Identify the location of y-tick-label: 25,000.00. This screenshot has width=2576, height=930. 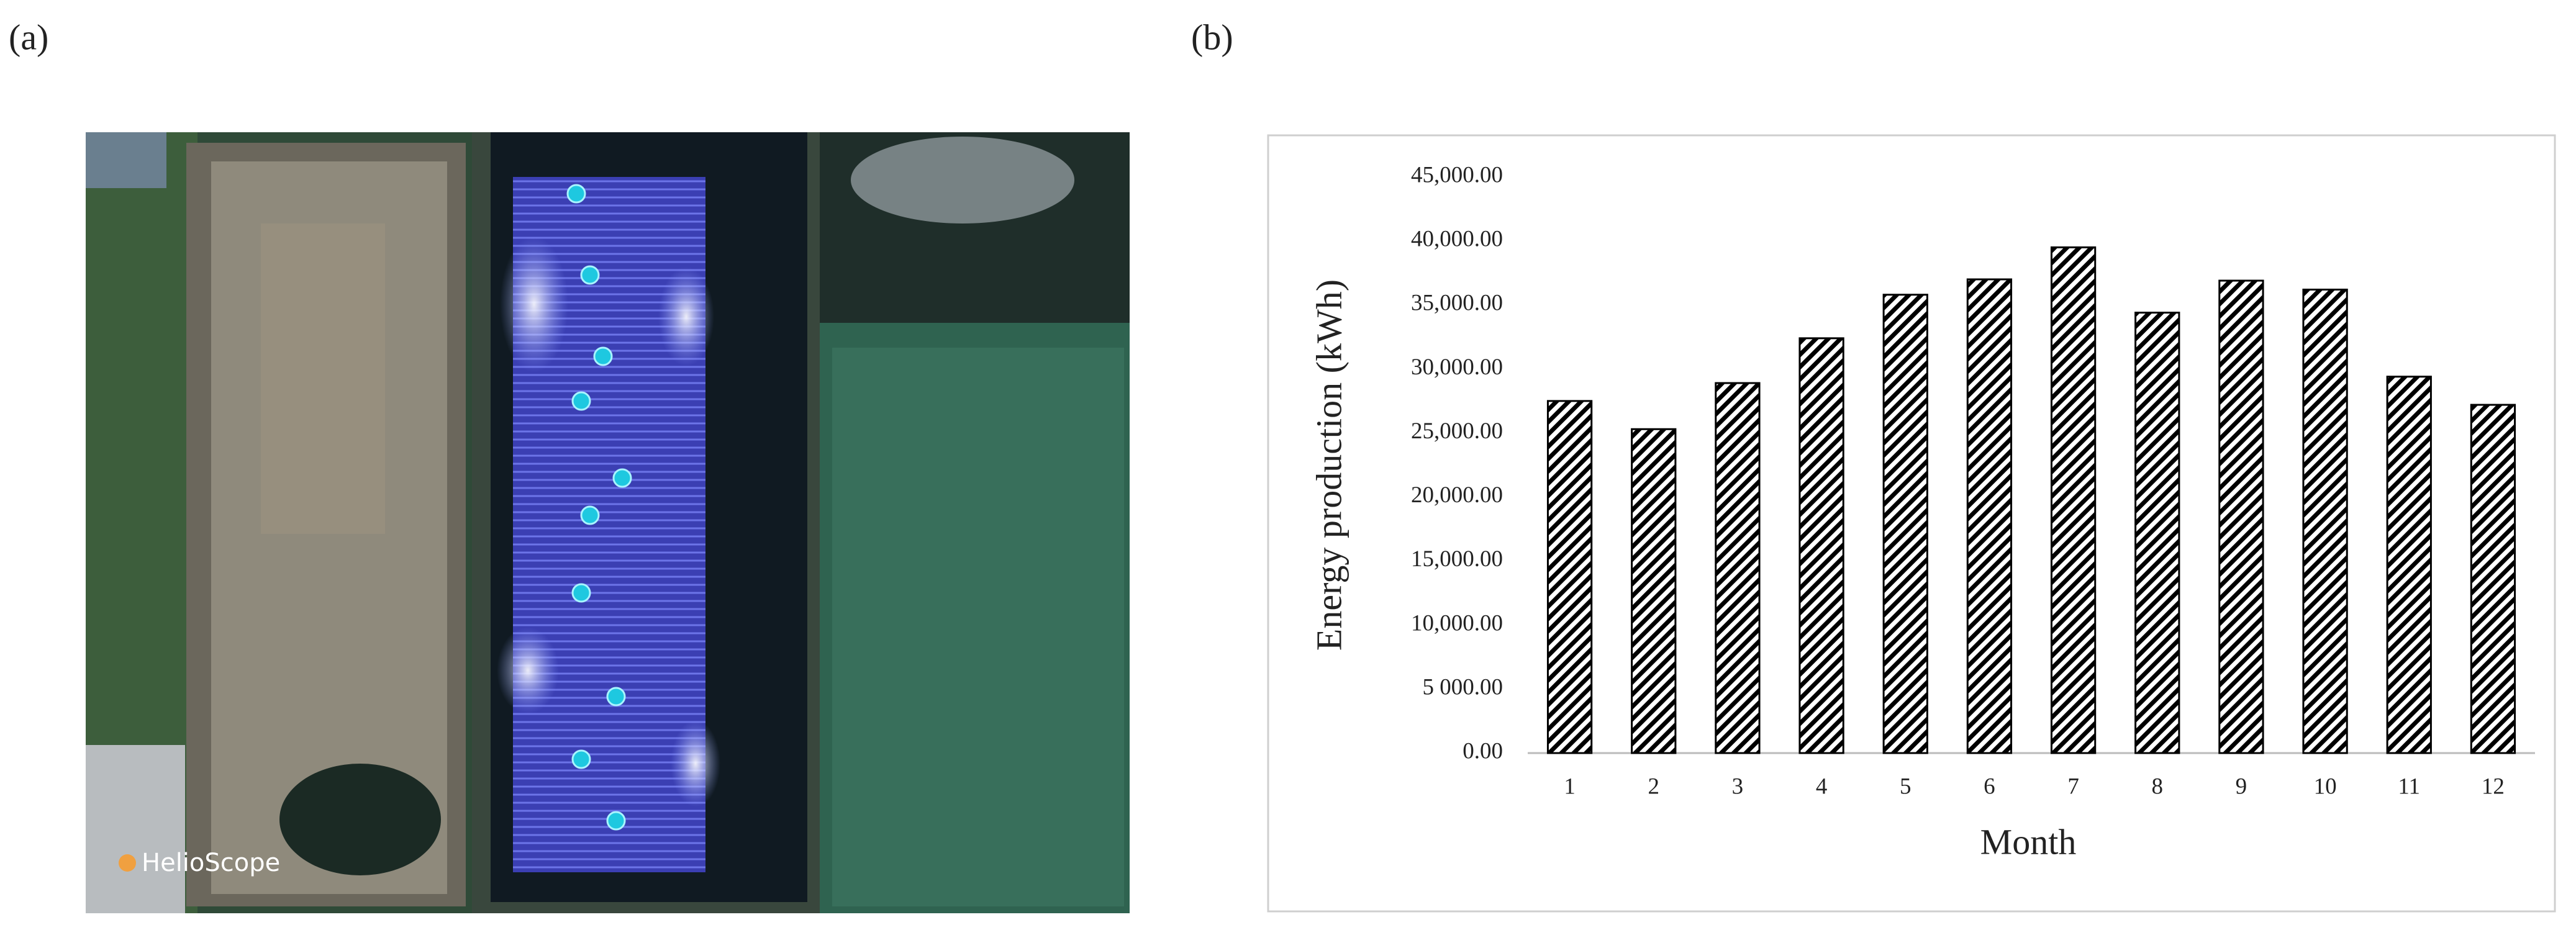
(1457, 431).